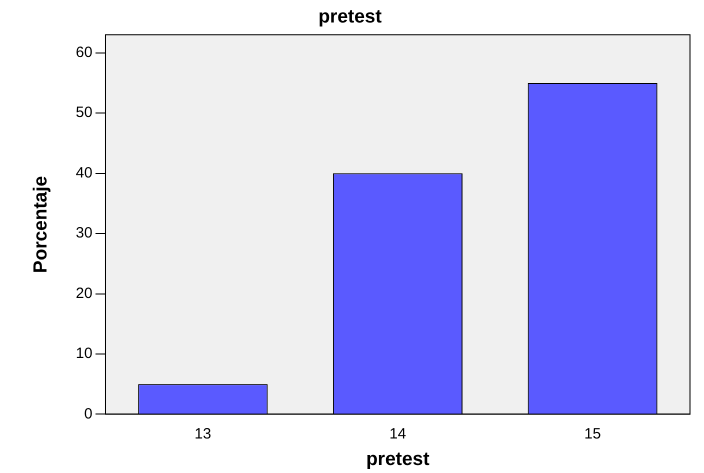 This screenshot has width=704, height=473. What do you see at coordinates (84, 53) in the screenshot?
I see `y-tick-label: 60` at bounding box center [84, 53].